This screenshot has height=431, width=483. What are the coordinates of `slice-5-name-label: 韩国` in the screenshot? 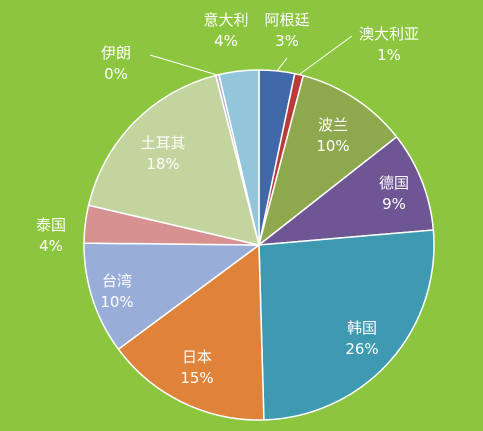 It's located at (362, 328).